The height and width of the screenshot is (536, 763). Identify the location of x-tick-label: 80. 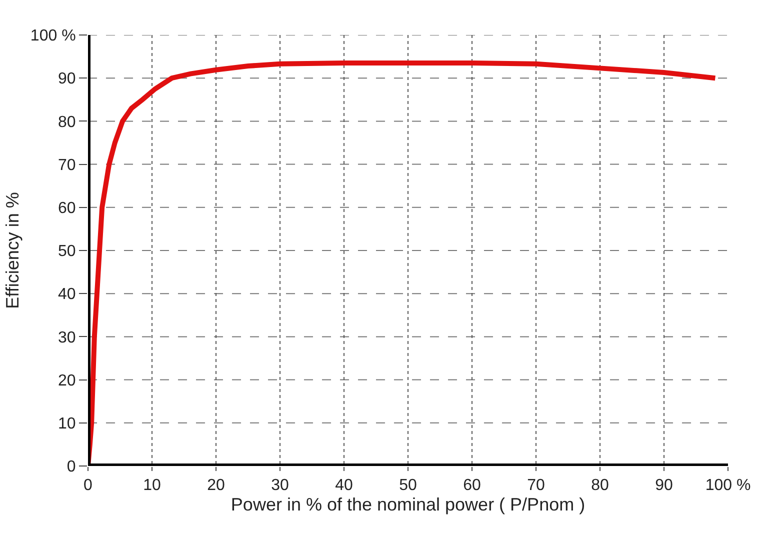
(600, 485).